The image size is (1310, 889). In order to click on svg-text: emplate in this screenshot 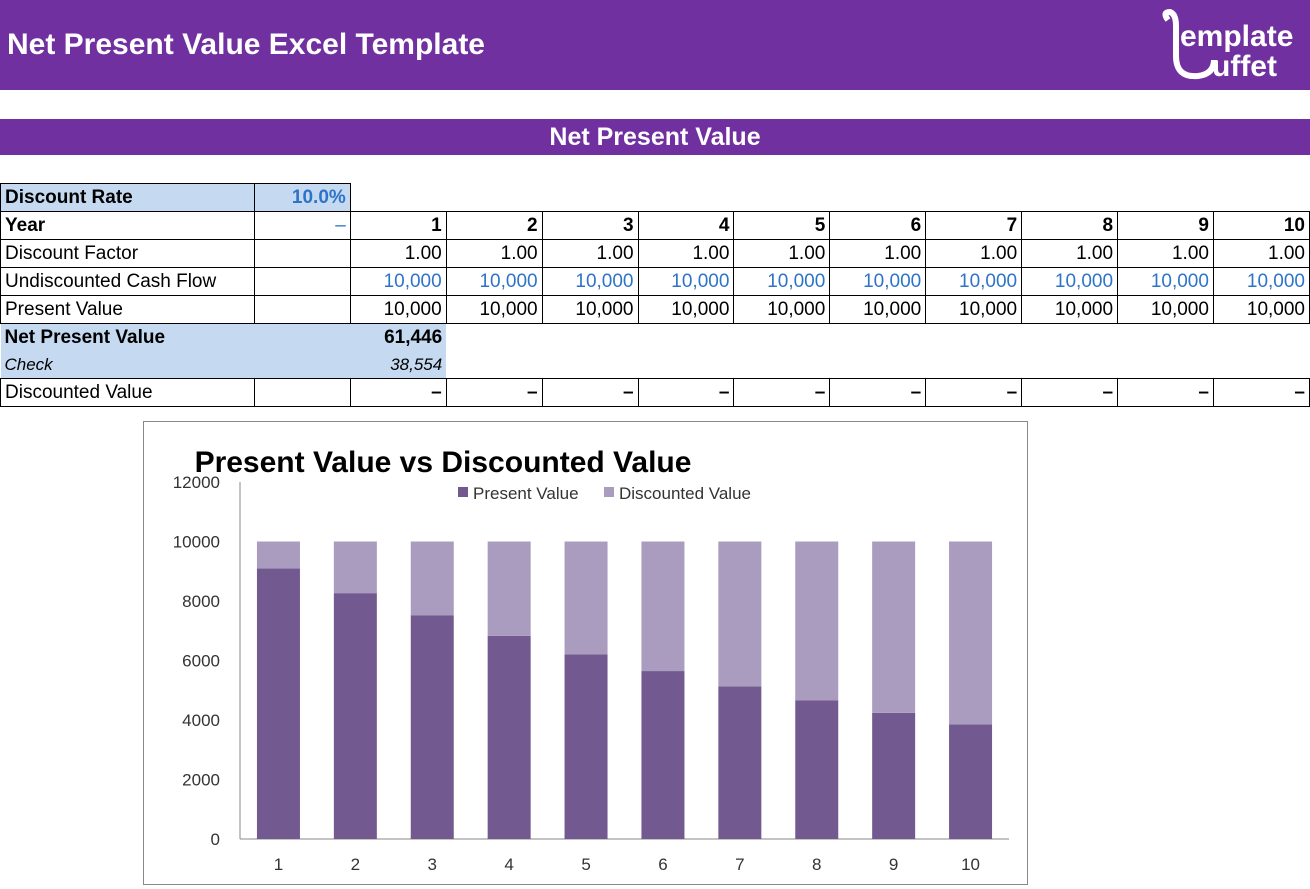, I will do `click(1236, 36)`.